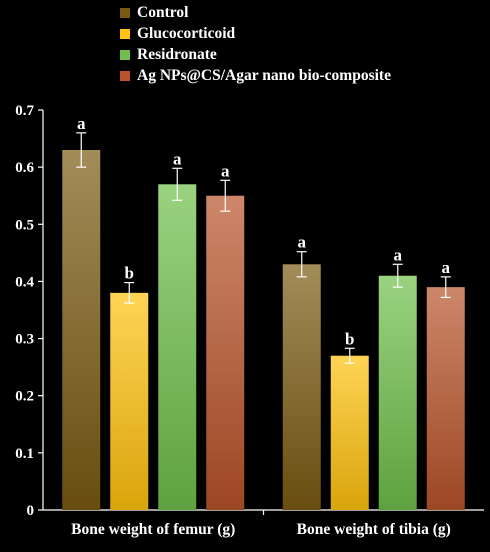 This screenshot has width=490, height=552. Describe the element at coordinates (186, 33) in the screenshot. I see `legend-label: Glucocorticoid` at that location.